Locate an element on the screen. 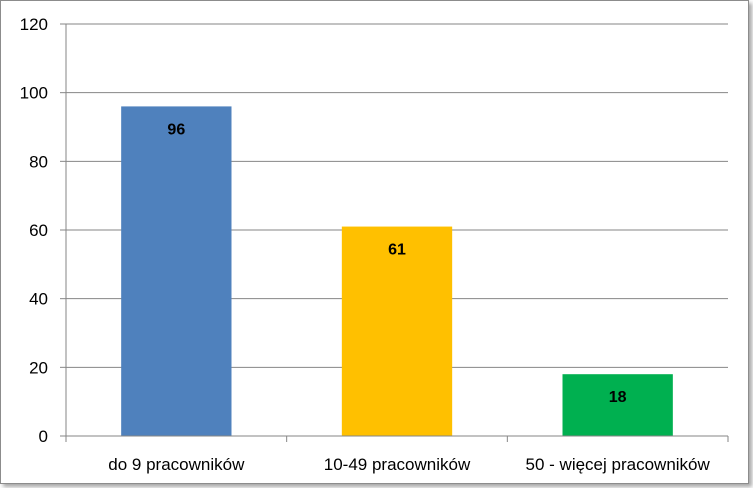 The image size is (753, 488). data-label: 61 is located at coordinates (397, 250).